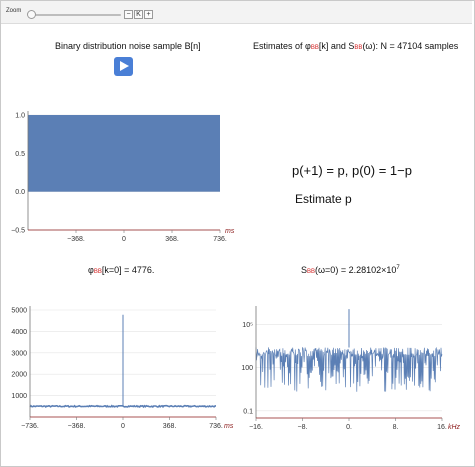 This screenshot has height=467, width=475. Describe the element at coordinates (14, 11) in the screenshot. I see `zoom-label: Zoom` at that location.